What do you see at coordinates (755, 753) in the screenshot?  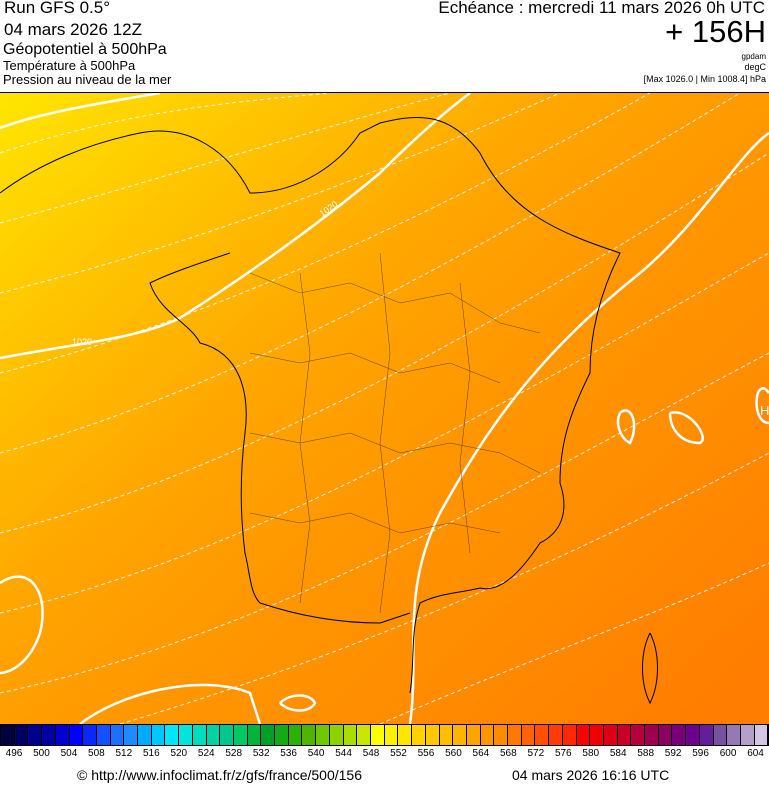 I see `colorbar-label: 604` at bounding box center [755, 753].